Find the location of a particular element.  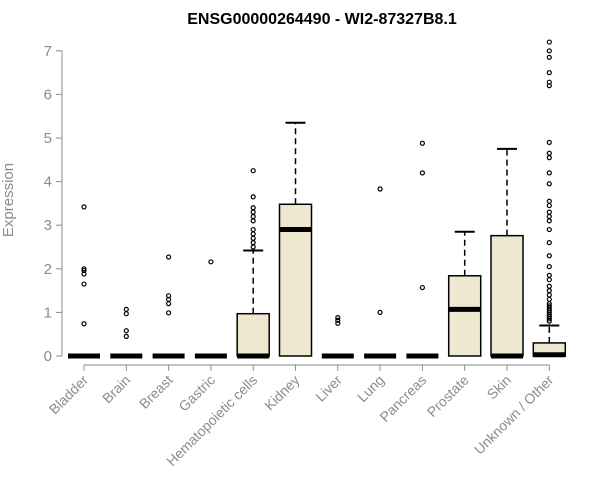

box-skin is located at coordinates (507, 253).